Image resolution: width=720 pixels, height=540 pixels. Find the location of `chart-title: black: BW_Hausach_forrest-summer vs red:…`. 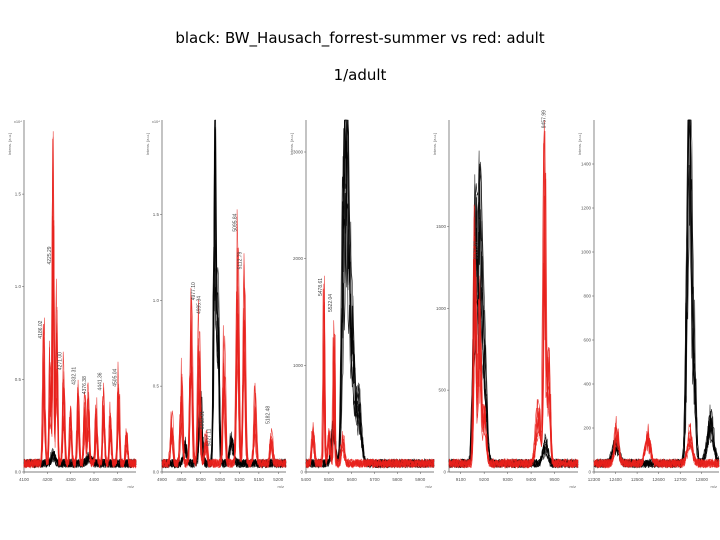

chart-title: black: BW_Hausach_forrest-summer vs red:… is located at coordinates (360, 38).